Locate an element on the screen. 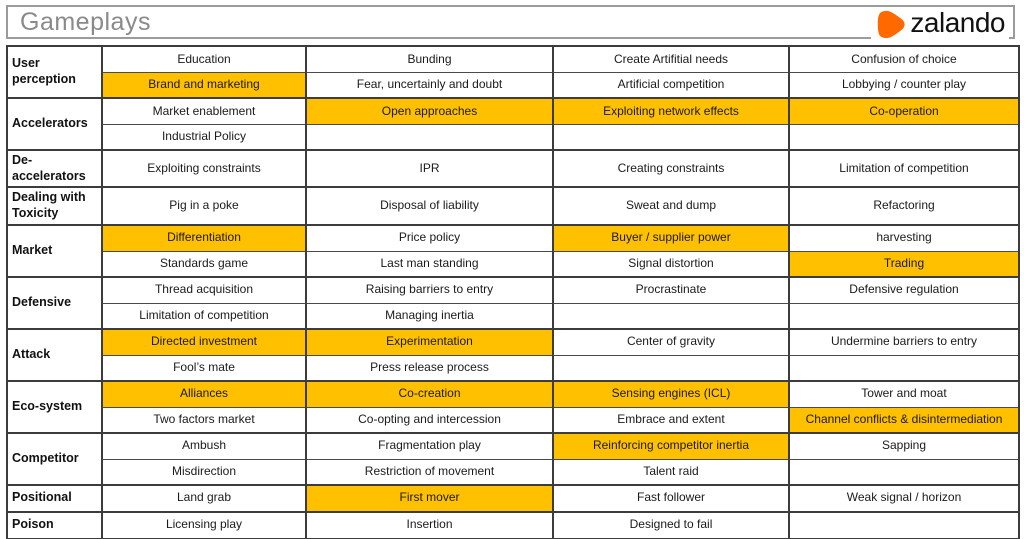 This screenshot has width=1024, height=539. gameplay-cell: Fragmentation play is located at coordinates (428, 446).